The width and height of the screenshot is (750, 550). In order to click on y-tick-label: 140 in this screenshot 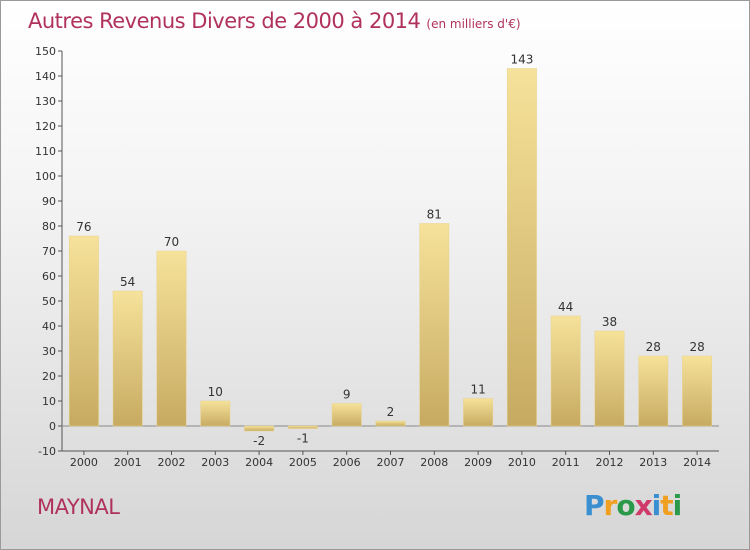, I will do `click(45, 76)`.